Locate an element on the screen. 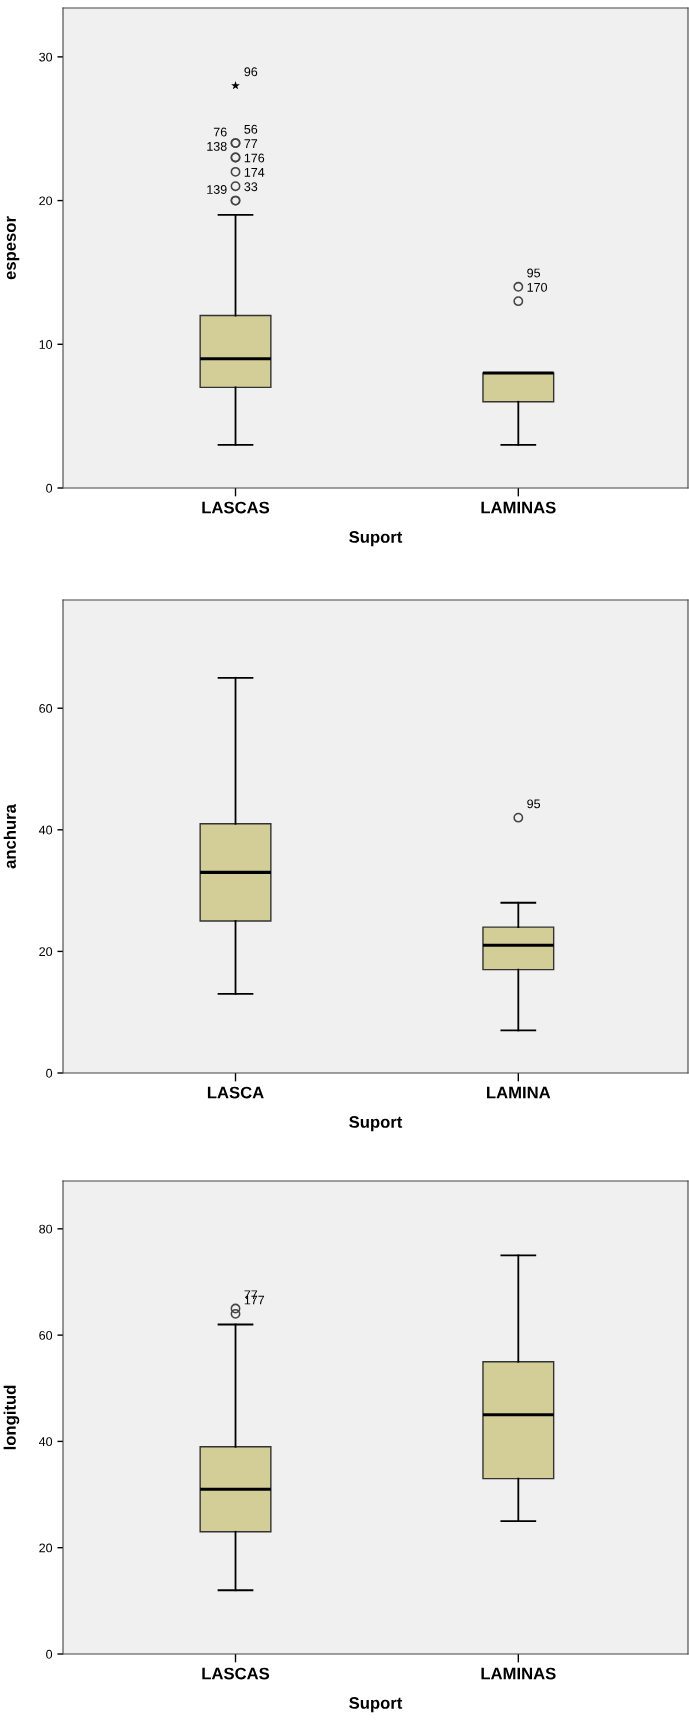 The height and width of the screenshot is (1728, 689). y-axis-title: longitud is located at coordinates (11, 1417).